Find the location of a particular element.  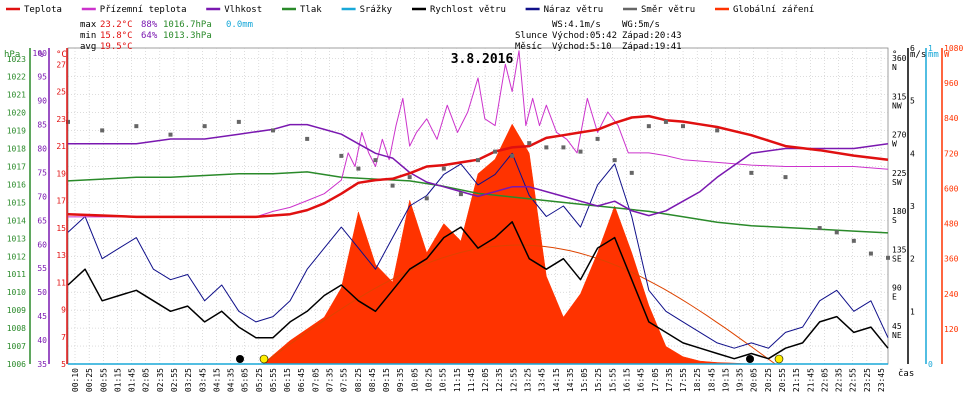

x-tick-label: 22:55 is located at coordinates (853, 380).